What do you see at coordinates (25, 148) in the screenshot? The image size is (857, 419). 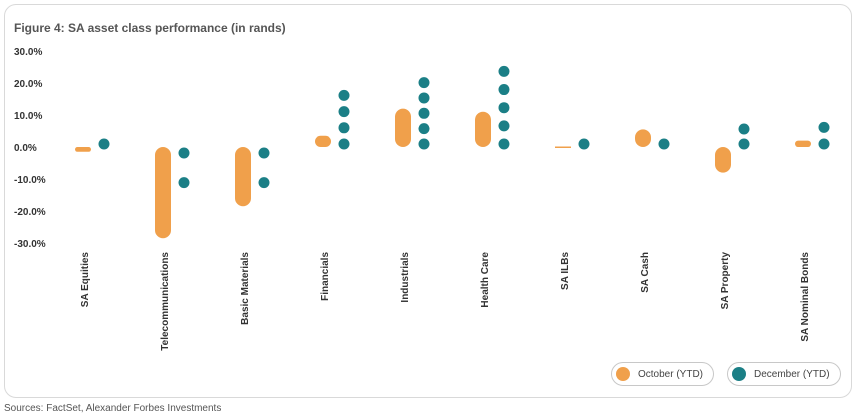 I see `y-tick-label: 0.0%` at bounding box center [25, 148].